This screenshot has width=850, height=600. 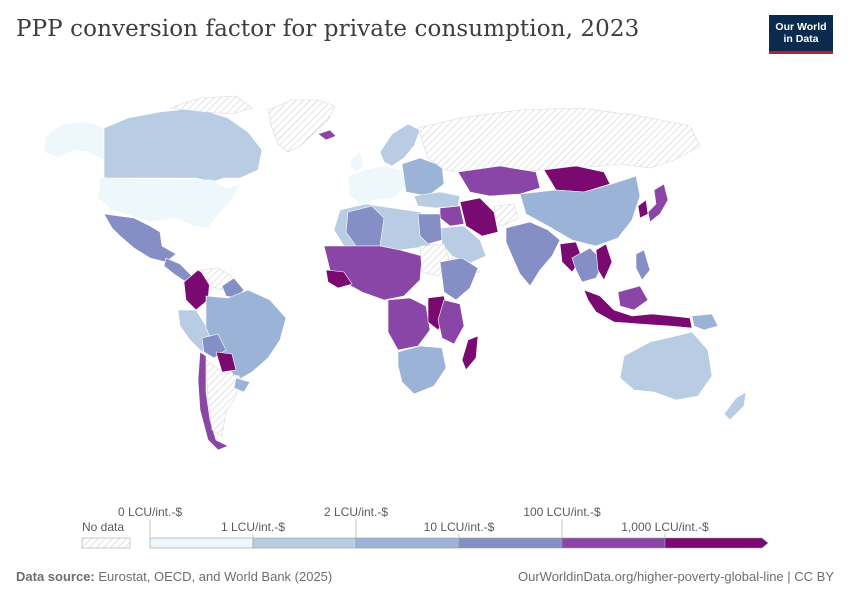 What do you see at coordinates (223, 398) in the screenshot?
I see `region-argentina` at bounding box center [223, 398].